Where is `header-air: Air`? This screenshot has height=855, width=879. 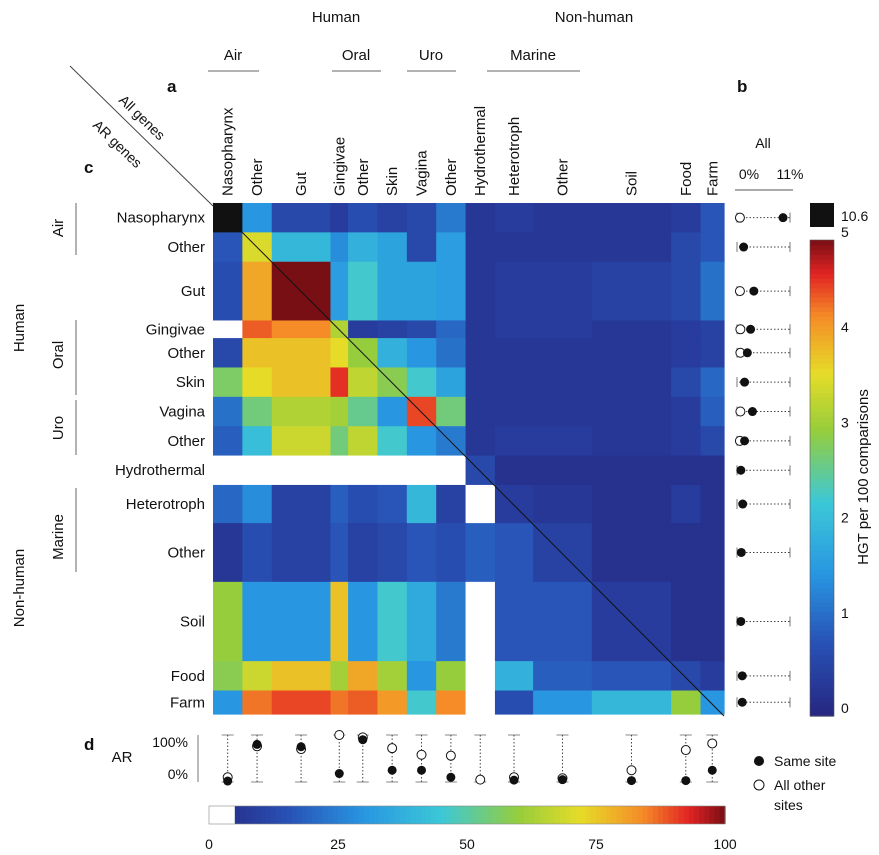
header-air: Air is located at coordinates (233, 55).